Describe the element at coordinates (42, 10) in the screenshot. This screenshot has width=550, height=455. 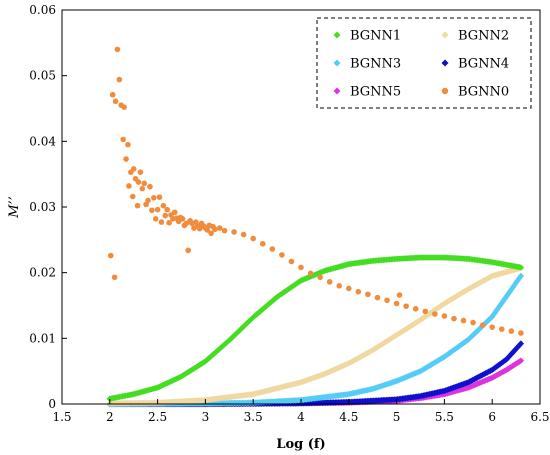
I see `y-tick-label: 0.06` at that location.